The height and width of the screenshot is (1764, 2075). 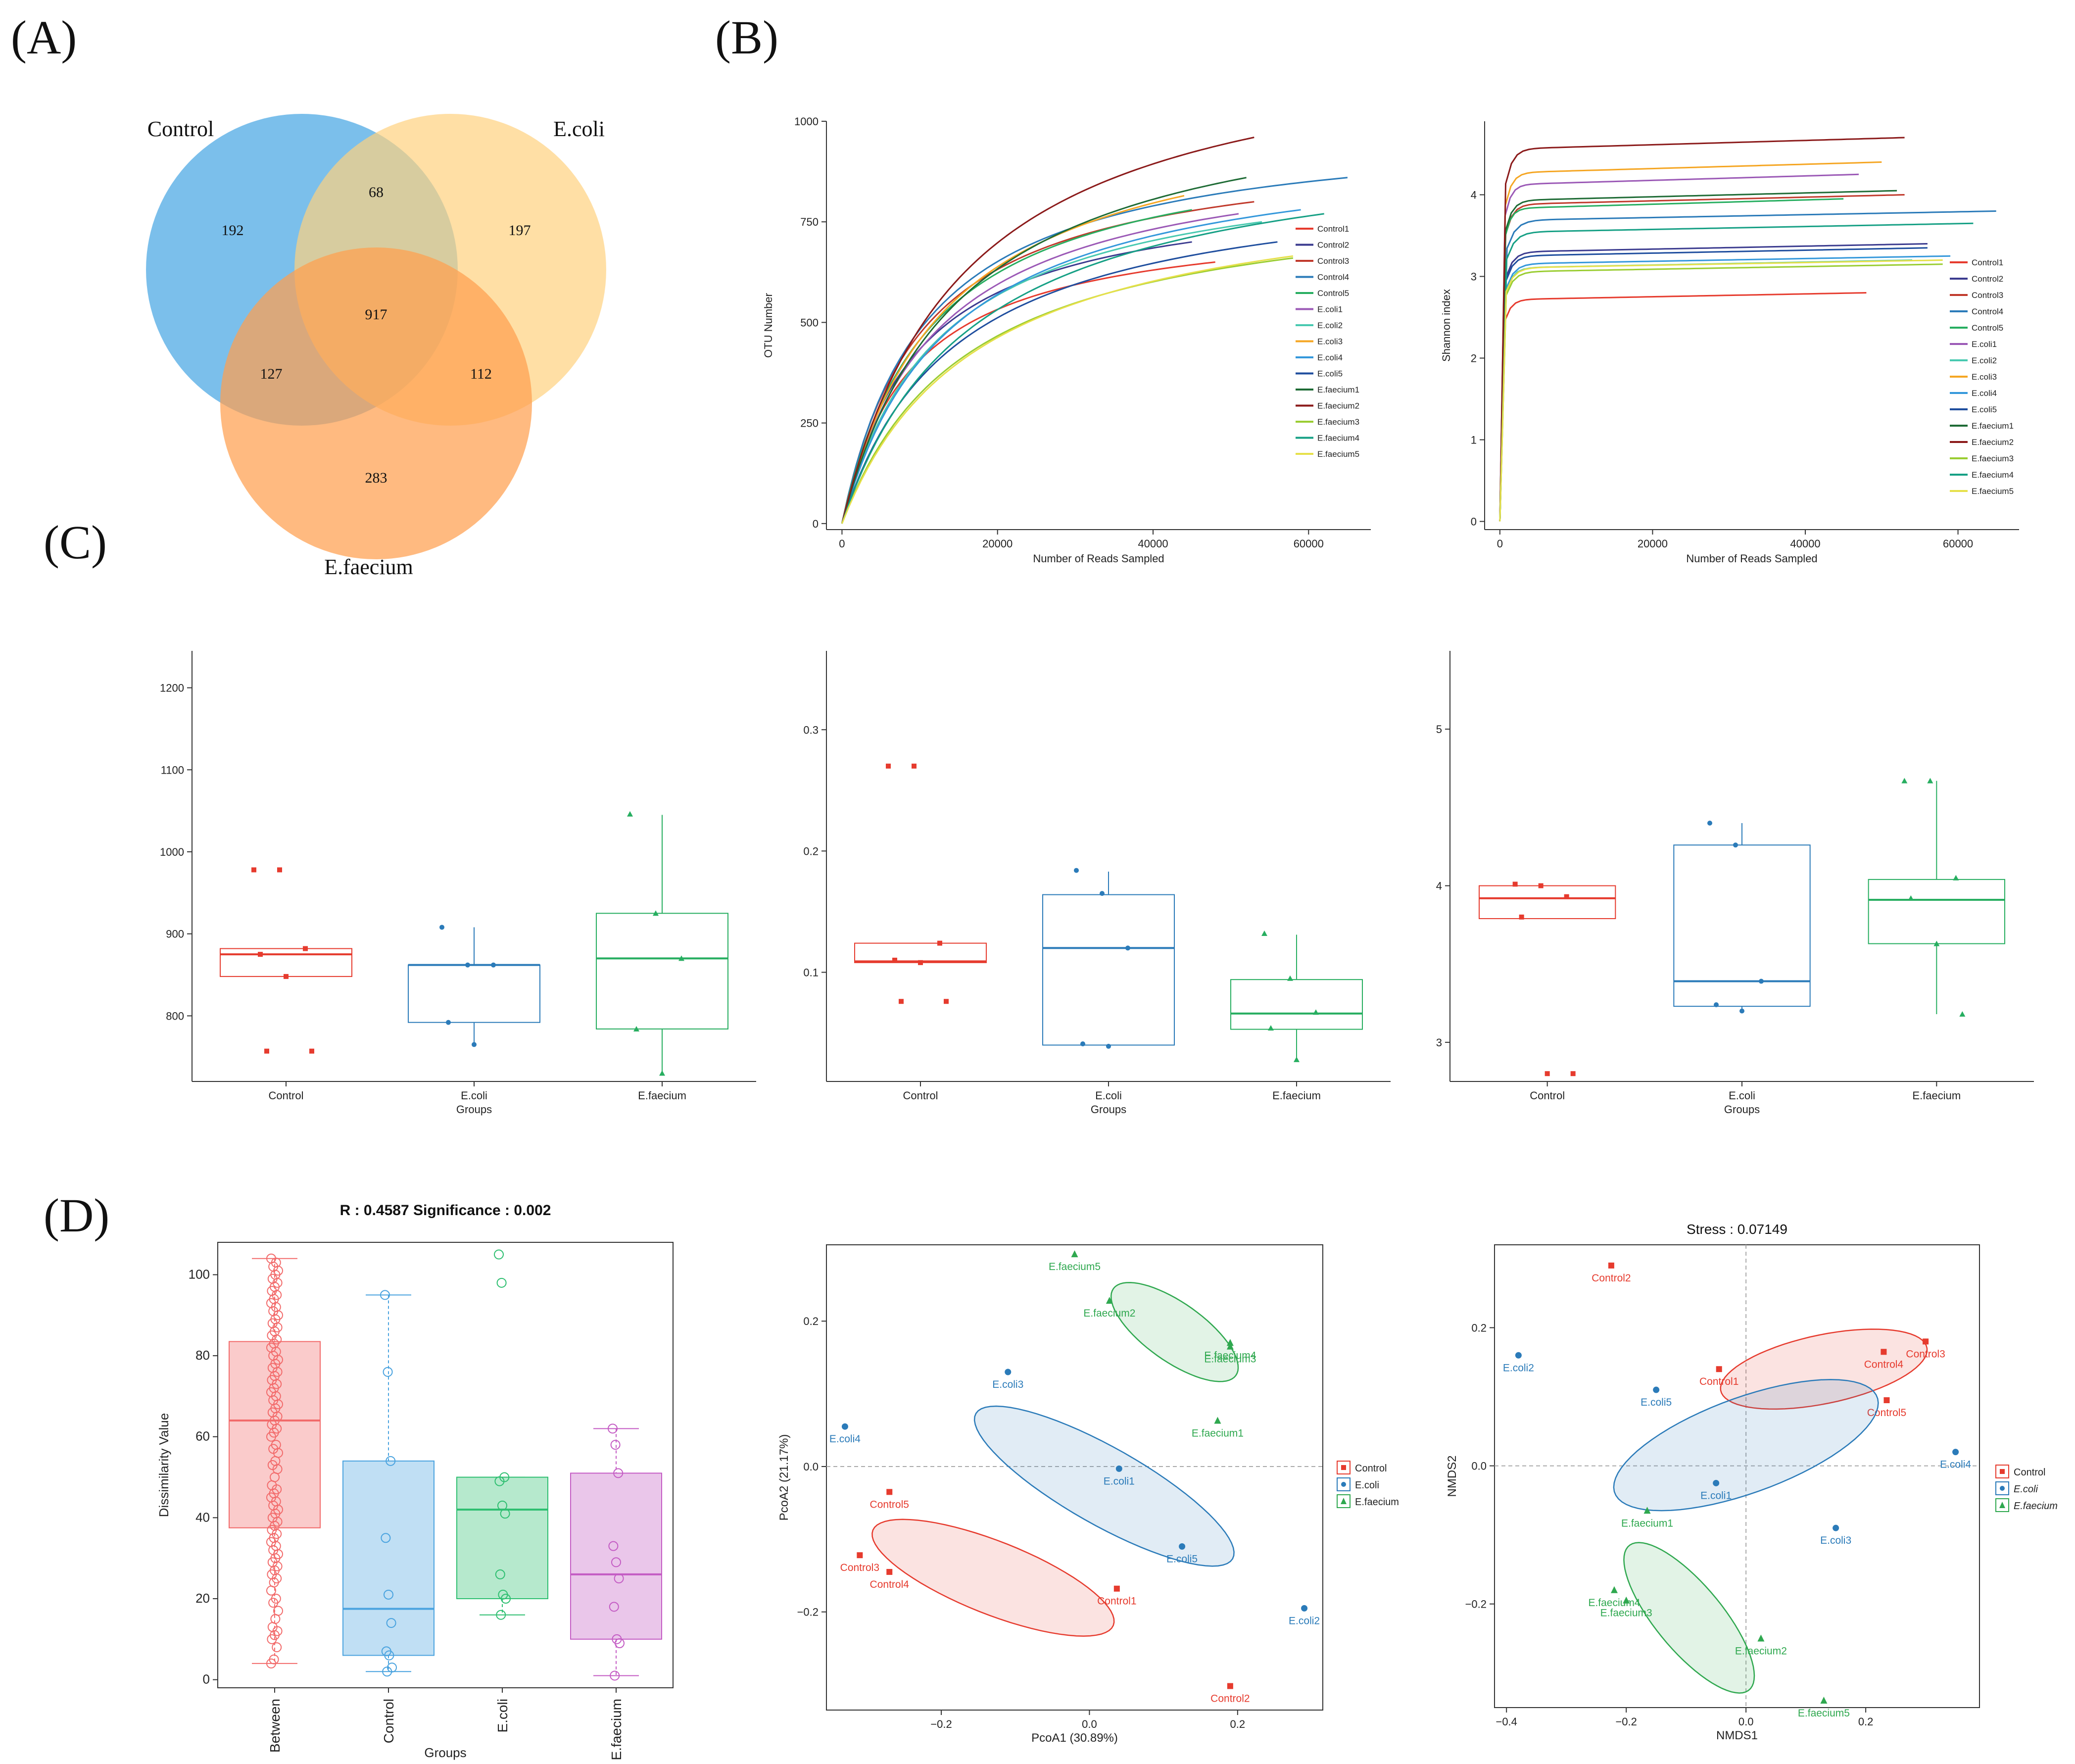 What do you see at coordinates (202, 1517) in the screenshot?
I see `y-tick-label: 40` at bounding box center [202, 1517].